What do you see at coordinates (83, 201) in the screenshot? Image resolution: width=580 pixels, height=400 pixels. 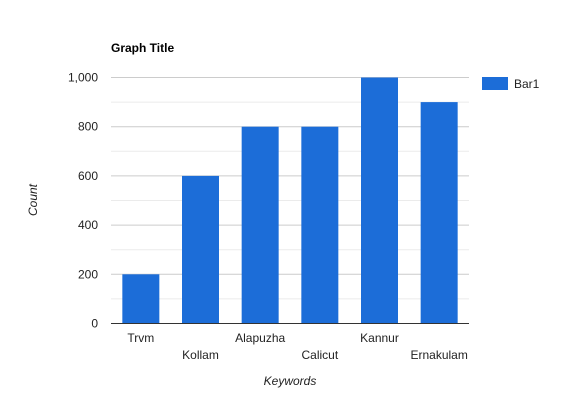 I see `y-axis-ticks: 0 200 400 600 800 1,000` at bounding box center [83, 201].